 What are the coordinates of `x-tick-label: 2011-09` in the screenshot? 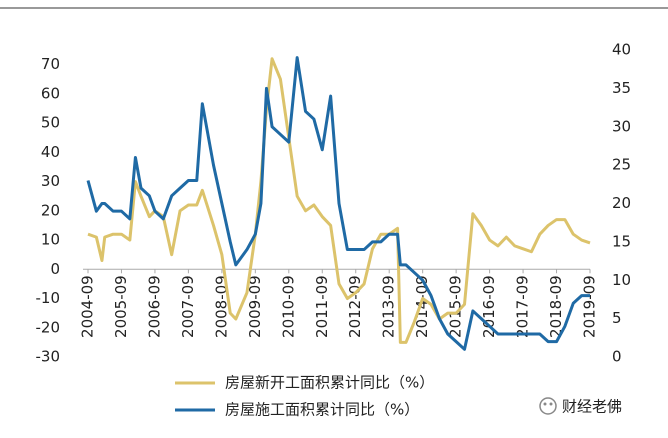 It's located at (322, 306).